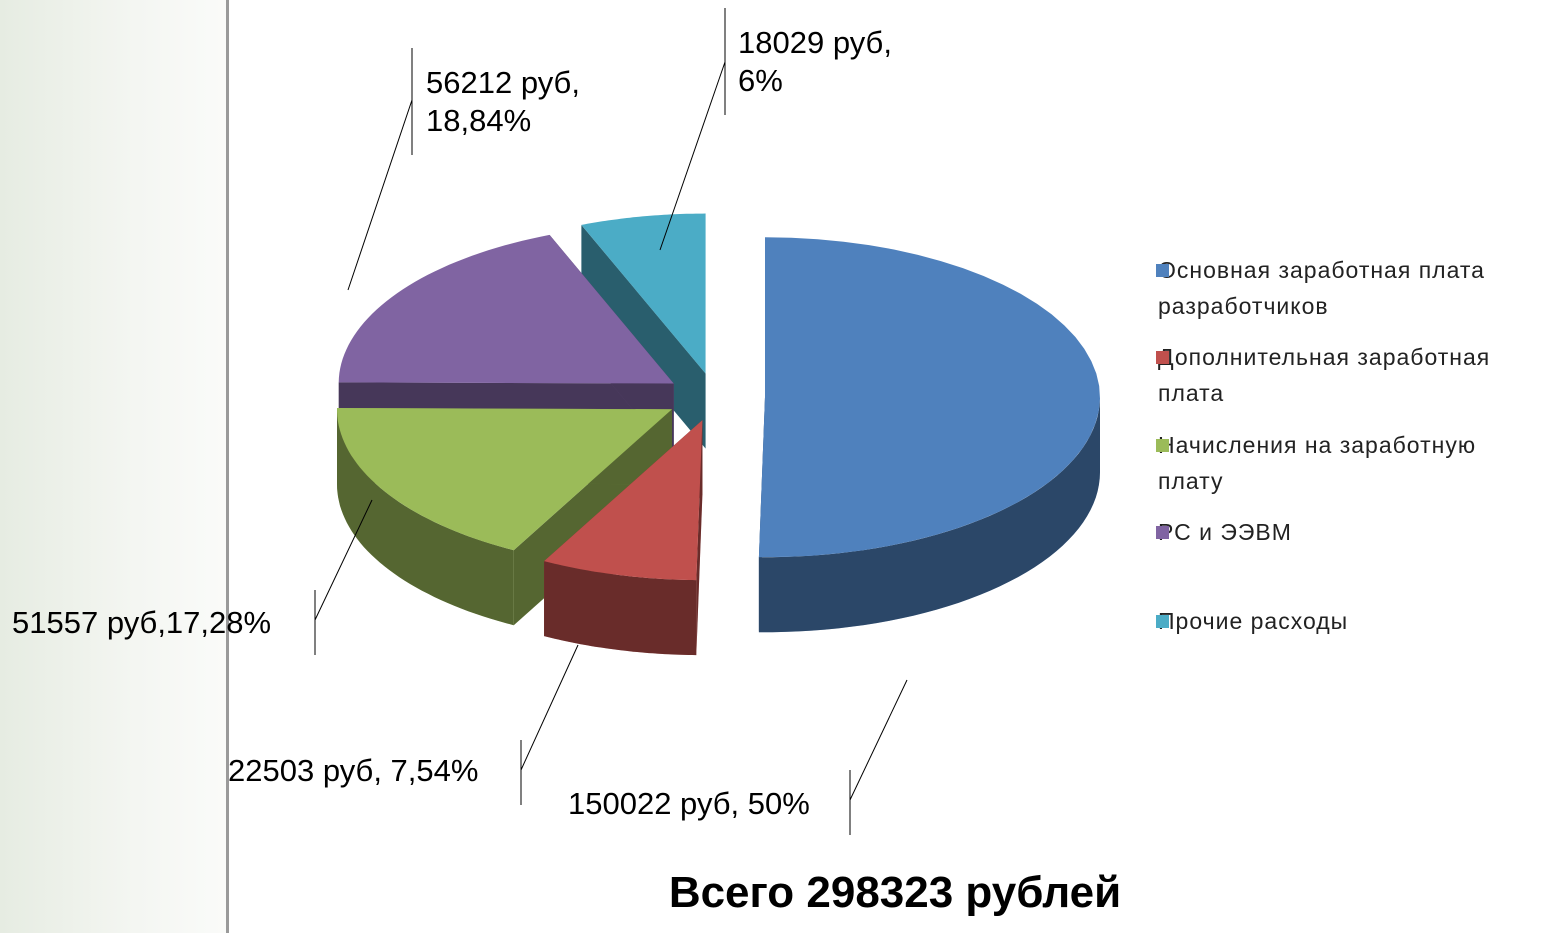 Image resolution: width=1549 pixels, height=933 pixels. I want to click on legend-item: Начисления на заработную плату, so click(1352, 463).